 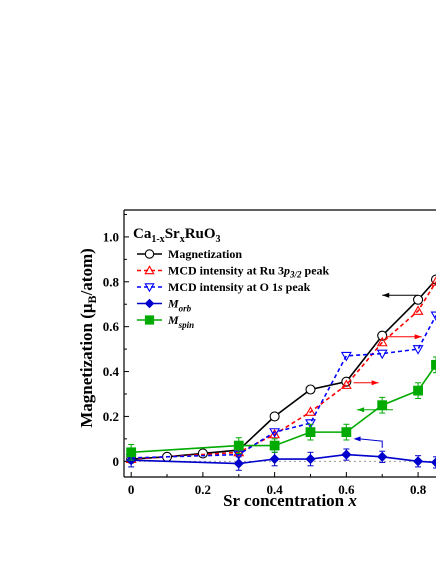 What do you see at coordinates (131, 489) in the screenshot?
I see `x-tick-label: 0` at bounding box center [131, 489].